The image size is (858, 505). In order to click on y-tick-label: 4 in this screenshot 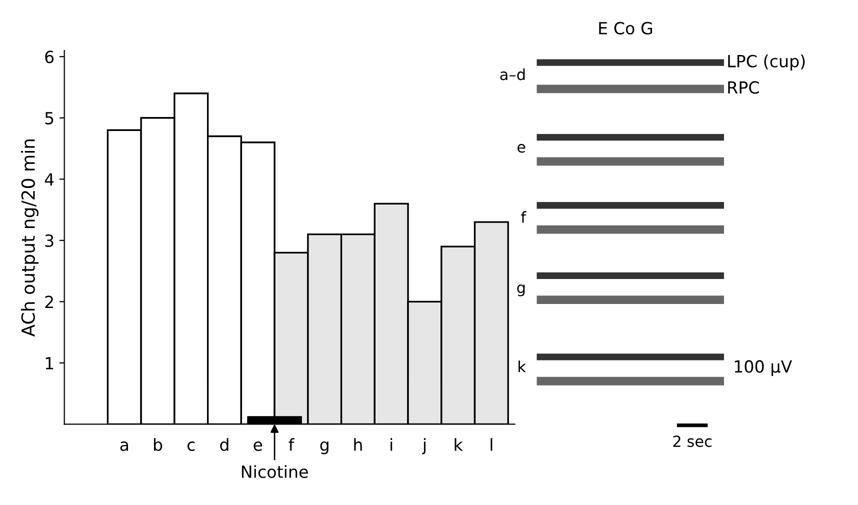, I will do `click(49, 179)`.